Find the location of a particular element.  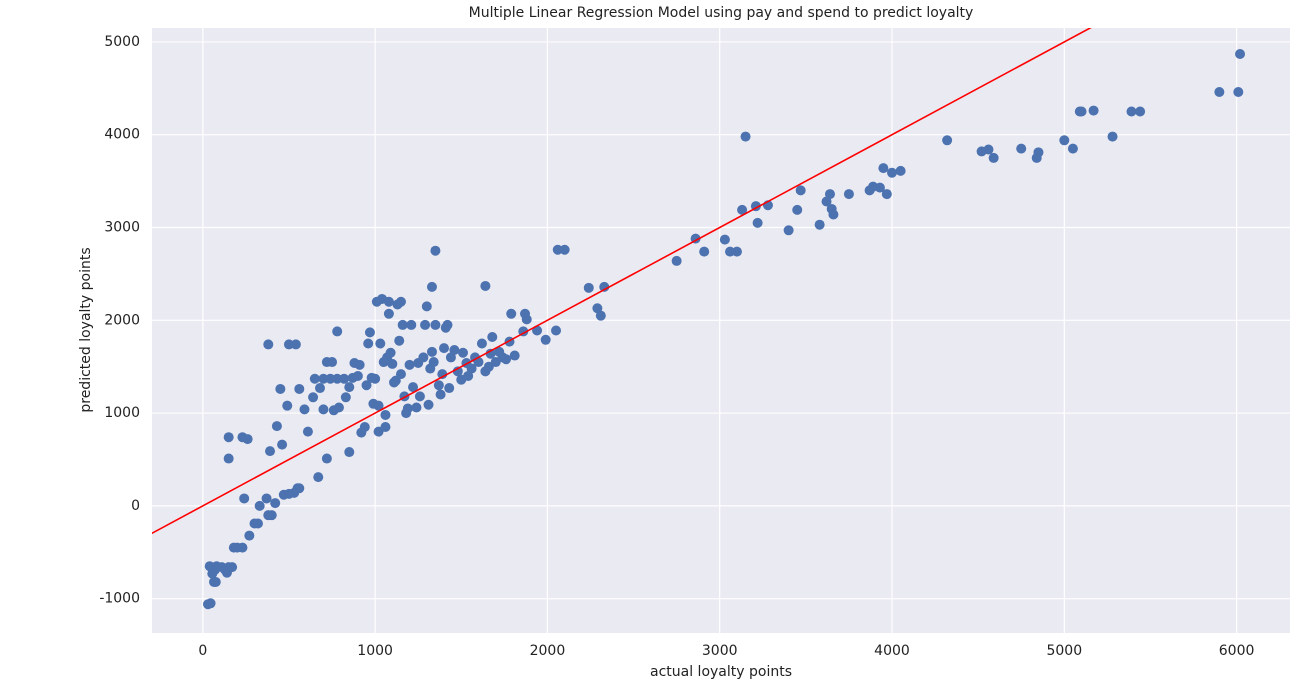

x-tick-label: 1000 is located at coordinates (375, 651).